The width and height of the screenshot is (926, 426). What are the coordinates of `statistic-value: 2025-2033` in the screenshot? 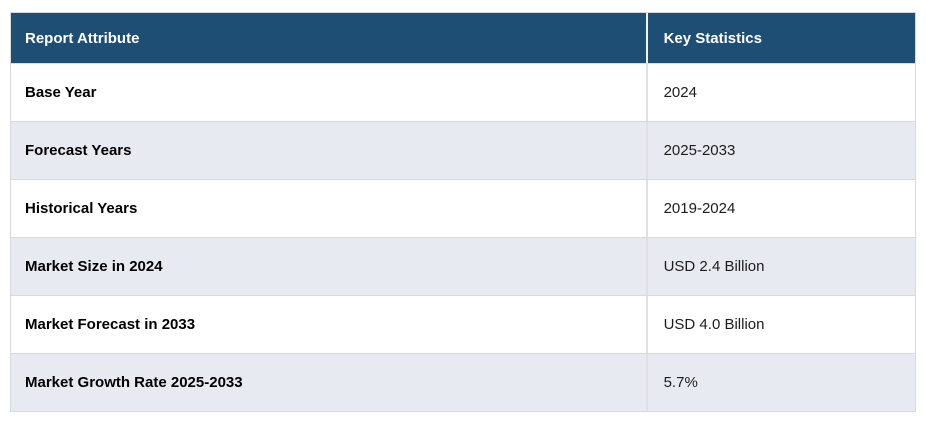 It's located at (699, 150).